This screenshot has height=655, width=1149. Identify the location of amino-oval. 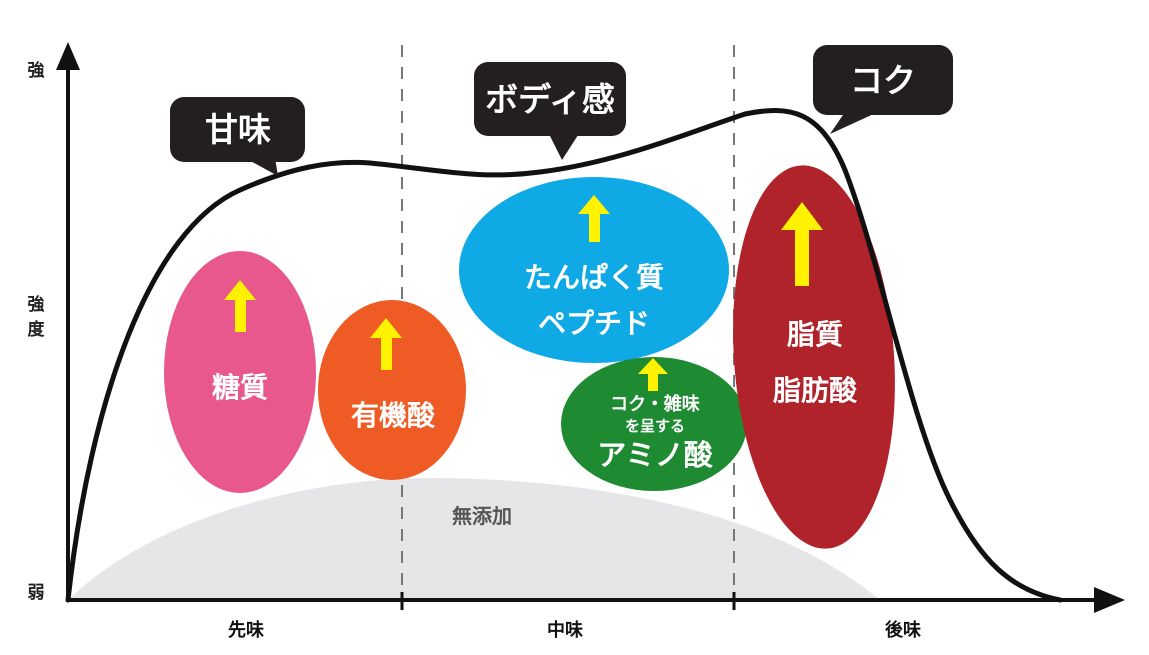
(654, 424).